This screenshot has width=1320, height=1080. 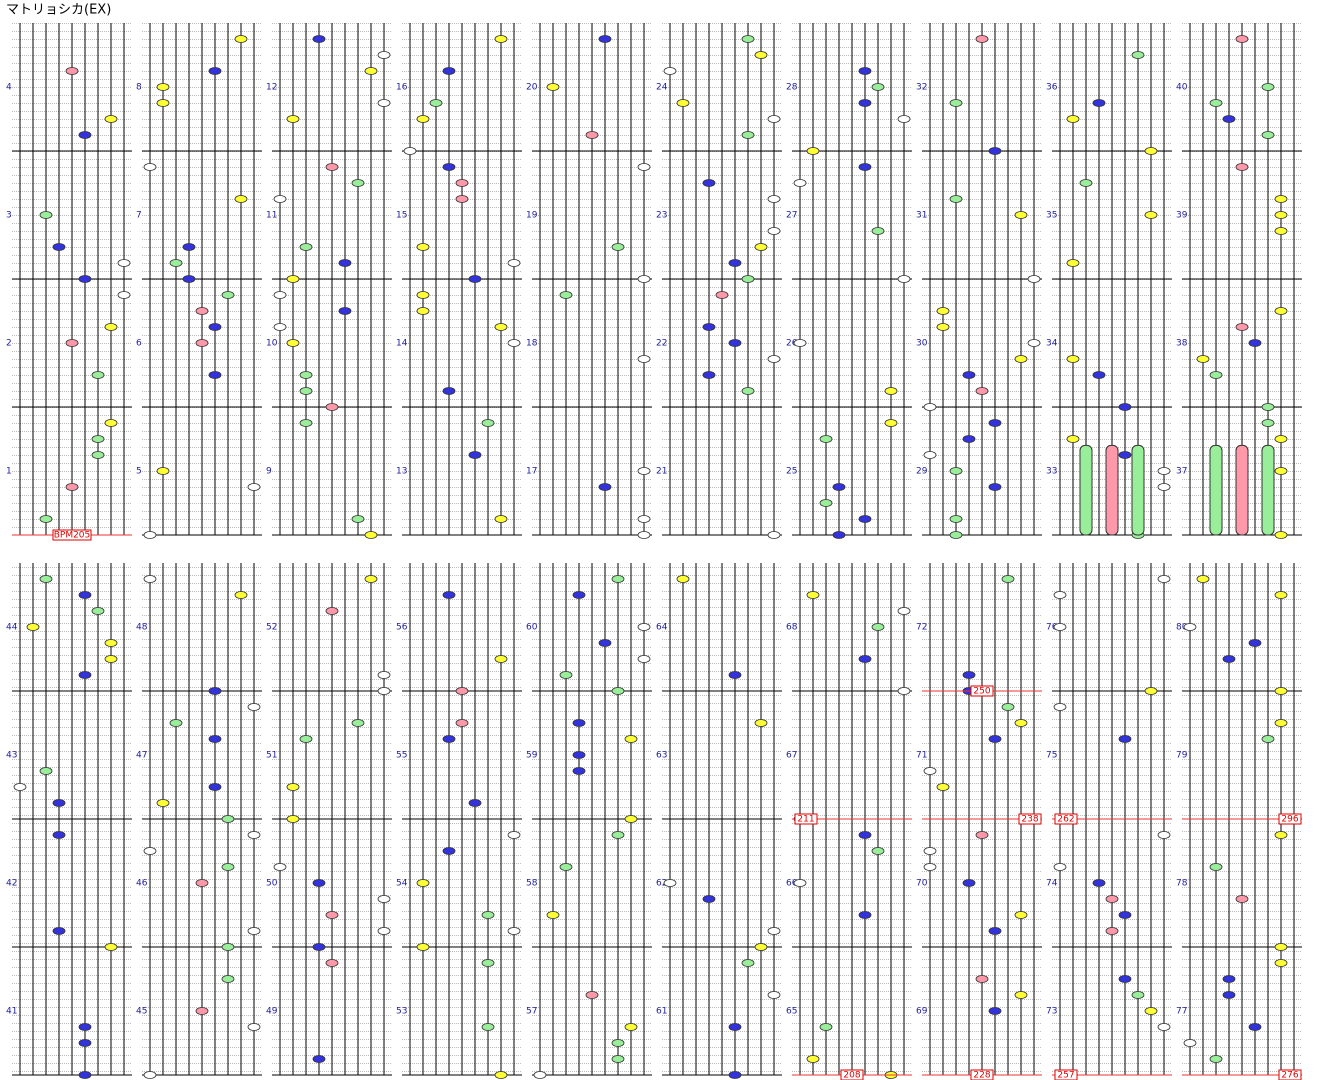 What do you see at coordinates (402, 88) in the screenshot?
I see `measure-number: 16` at bounding box center [402, 88].